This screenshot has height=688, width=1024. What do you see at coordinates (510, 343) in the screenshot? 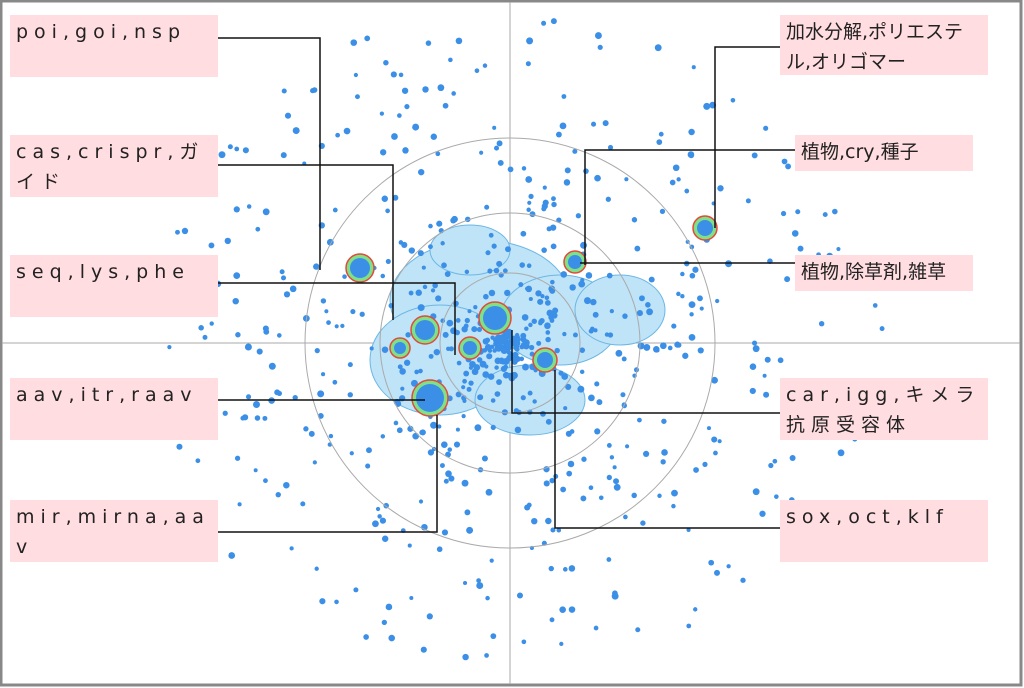
I see `ring` at bounding box center [510, 343].